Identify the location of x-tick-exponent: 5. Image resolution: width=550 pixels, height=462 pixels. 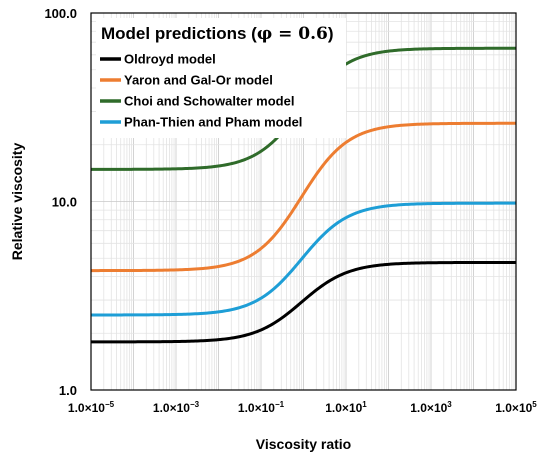
(534, 404).